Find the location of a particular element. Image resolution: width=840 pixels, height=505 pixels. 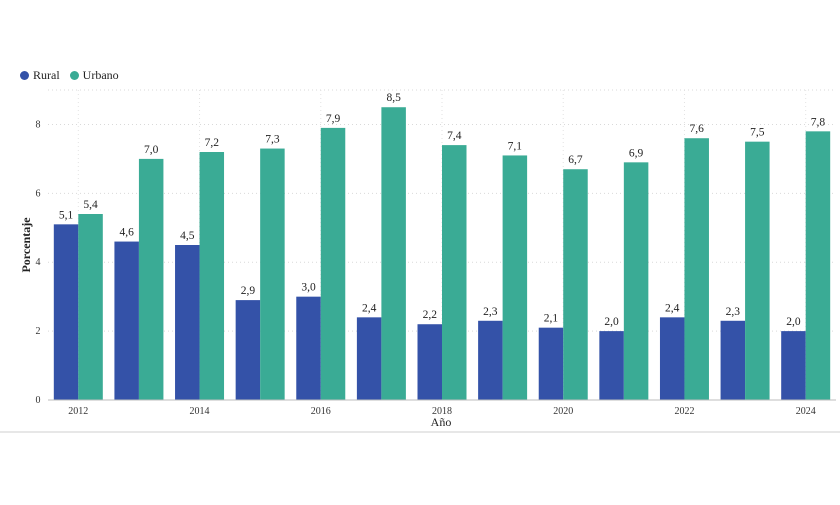

x-tick-label: 2012 is located at coordinates (78, 411).